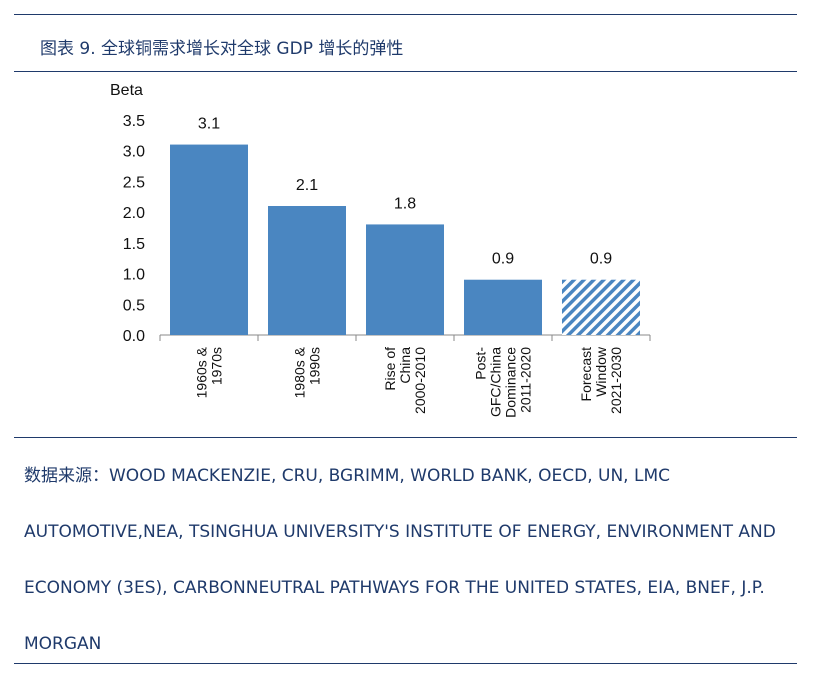  I want to click on category-label-line: Post-, so click(481, 363).